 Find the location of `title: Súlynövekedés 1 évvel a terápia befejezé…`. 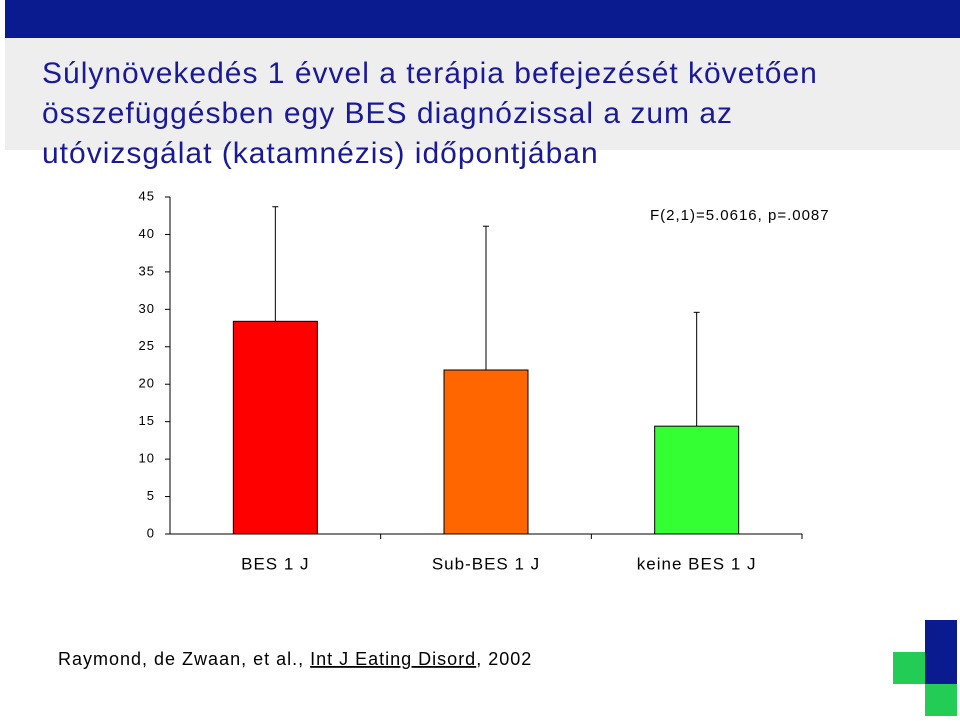

title: Súlynövekedés 1 évvel a terápia befejezé… is located at coordinates (430, 113).